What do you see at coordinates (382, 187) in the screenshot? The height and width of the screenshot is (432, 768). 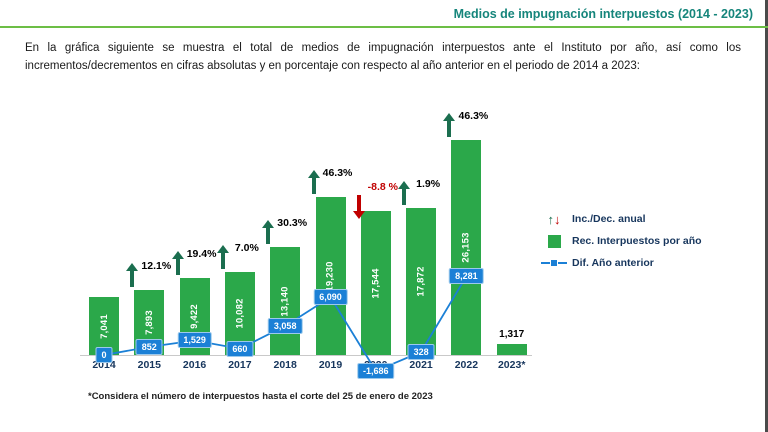 I see `pct-change-2020: -8.8 %` at bounding box center [382, 187].